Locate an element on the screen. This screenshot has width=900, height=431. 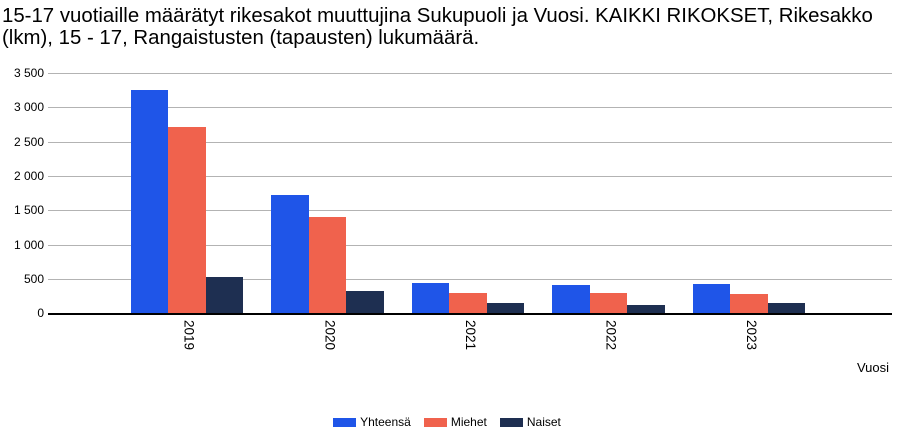
legend-item-naiset: Naiset is located at coordinates (530, 422).